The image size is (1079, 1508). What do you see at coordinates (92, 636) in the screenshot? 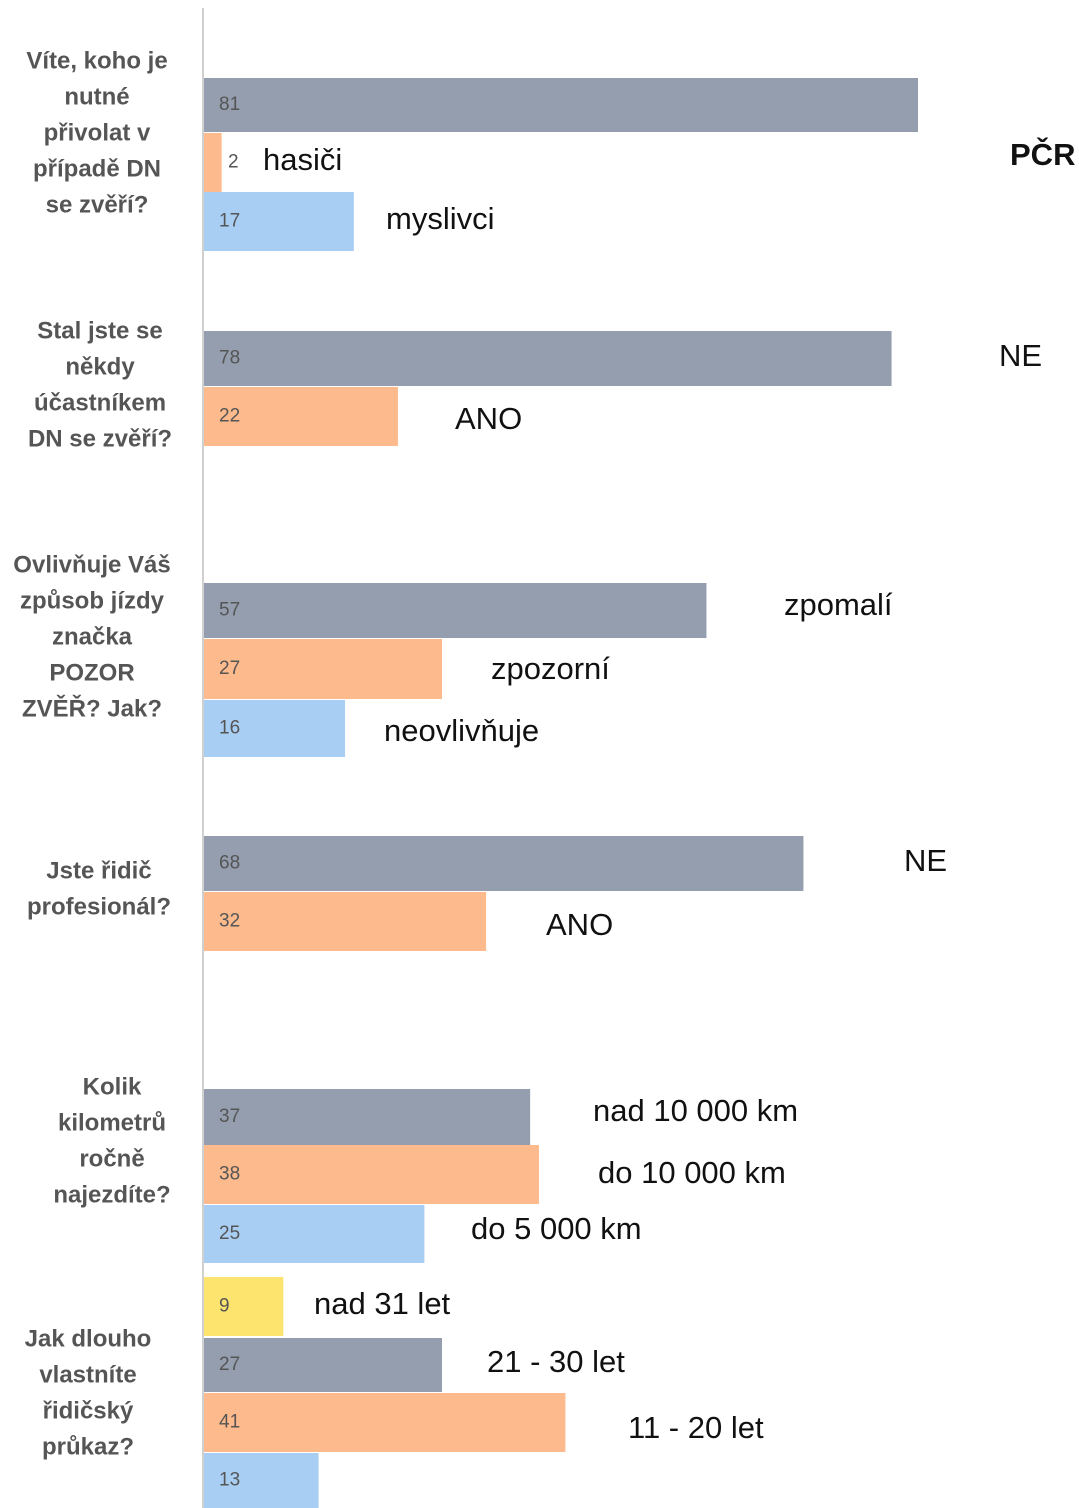
I see `question-label: značka` at bounding box center [92, 636].